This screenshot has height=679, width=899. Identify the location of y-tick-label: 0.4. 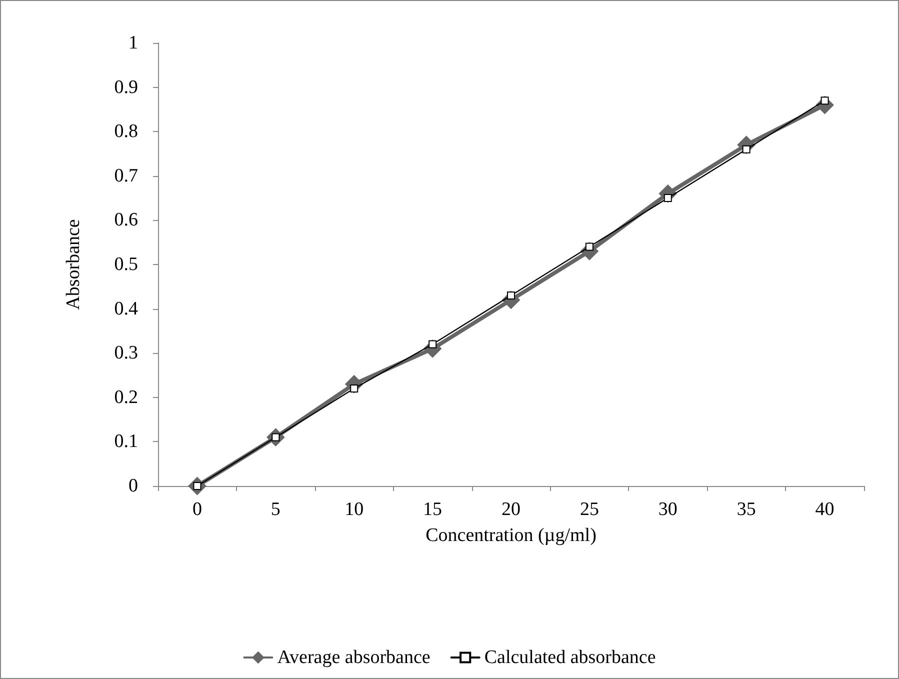
(126, 309).